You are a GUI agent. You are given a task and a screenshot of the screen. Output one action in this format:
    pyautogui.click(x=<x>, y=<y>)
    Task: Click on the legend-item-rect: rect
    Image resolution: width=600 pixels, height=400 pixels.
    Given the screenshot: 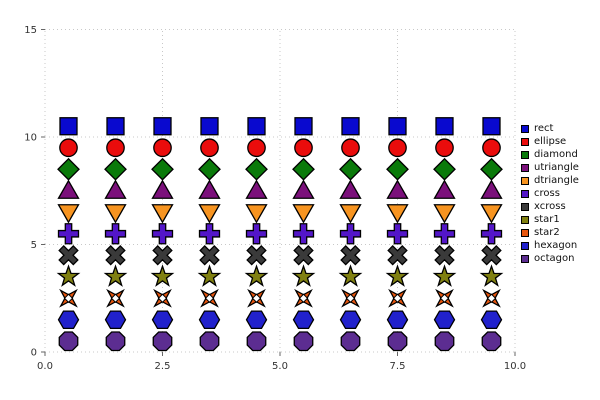 What is the action you would take?
    pyautogui.click(x=550, y=129)
    